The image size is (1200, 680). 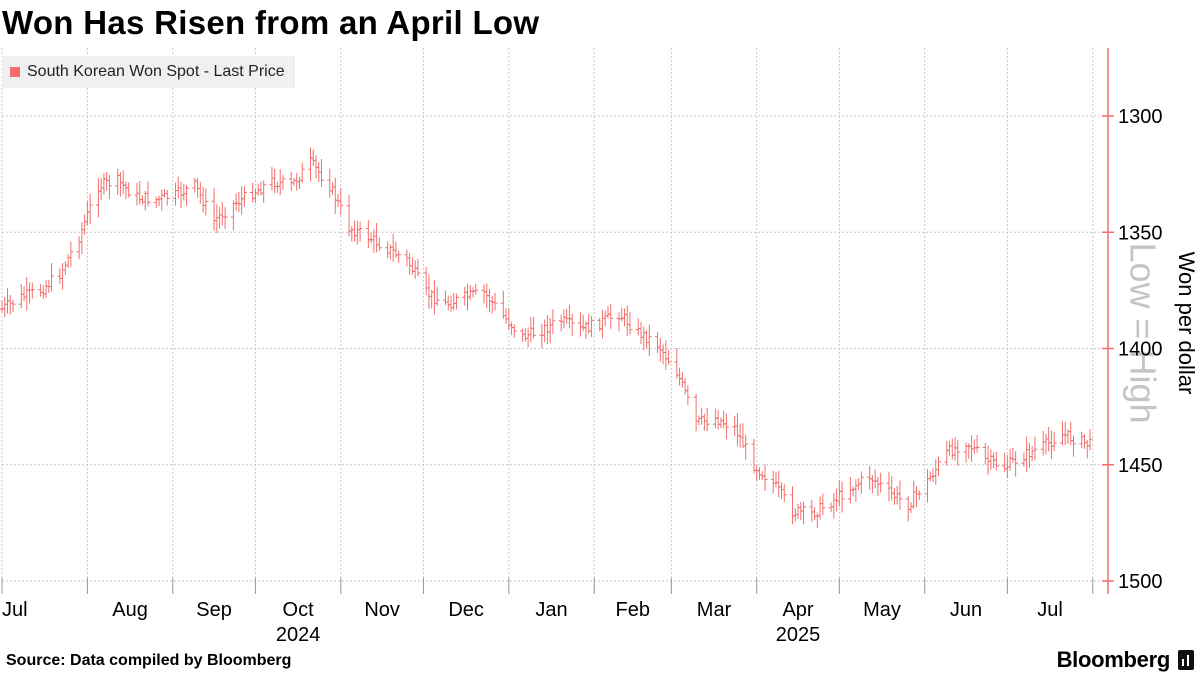 I want to click on y-tick-label: 1400, so click(x=1140, y=350).